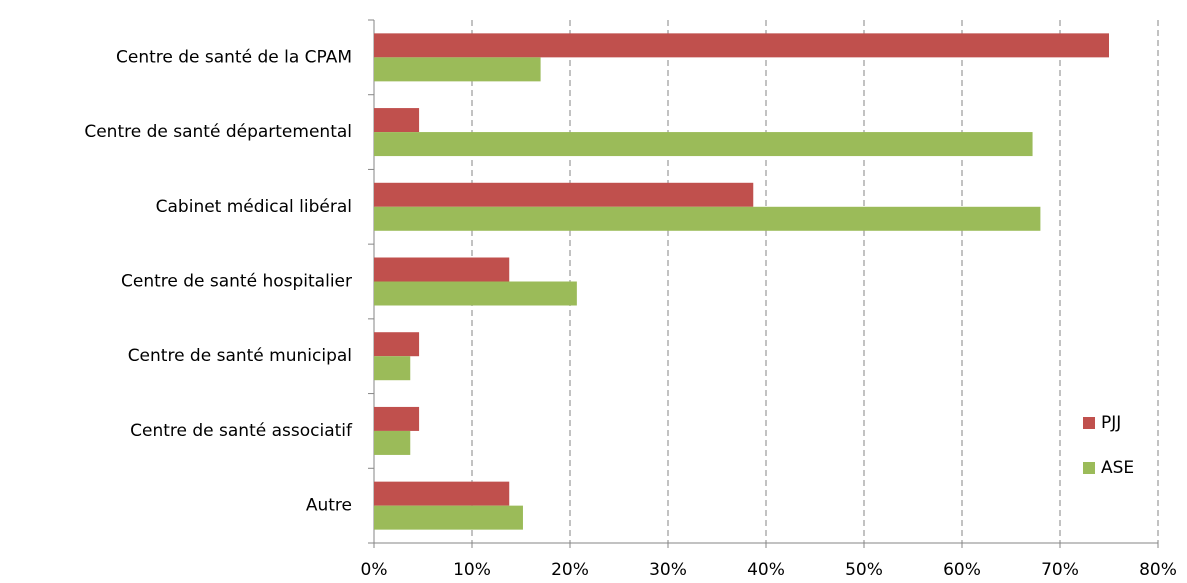  Describe the element at coordinates (1111, 423) in the screenshot. I see `legend-label: PJJ` at that location.